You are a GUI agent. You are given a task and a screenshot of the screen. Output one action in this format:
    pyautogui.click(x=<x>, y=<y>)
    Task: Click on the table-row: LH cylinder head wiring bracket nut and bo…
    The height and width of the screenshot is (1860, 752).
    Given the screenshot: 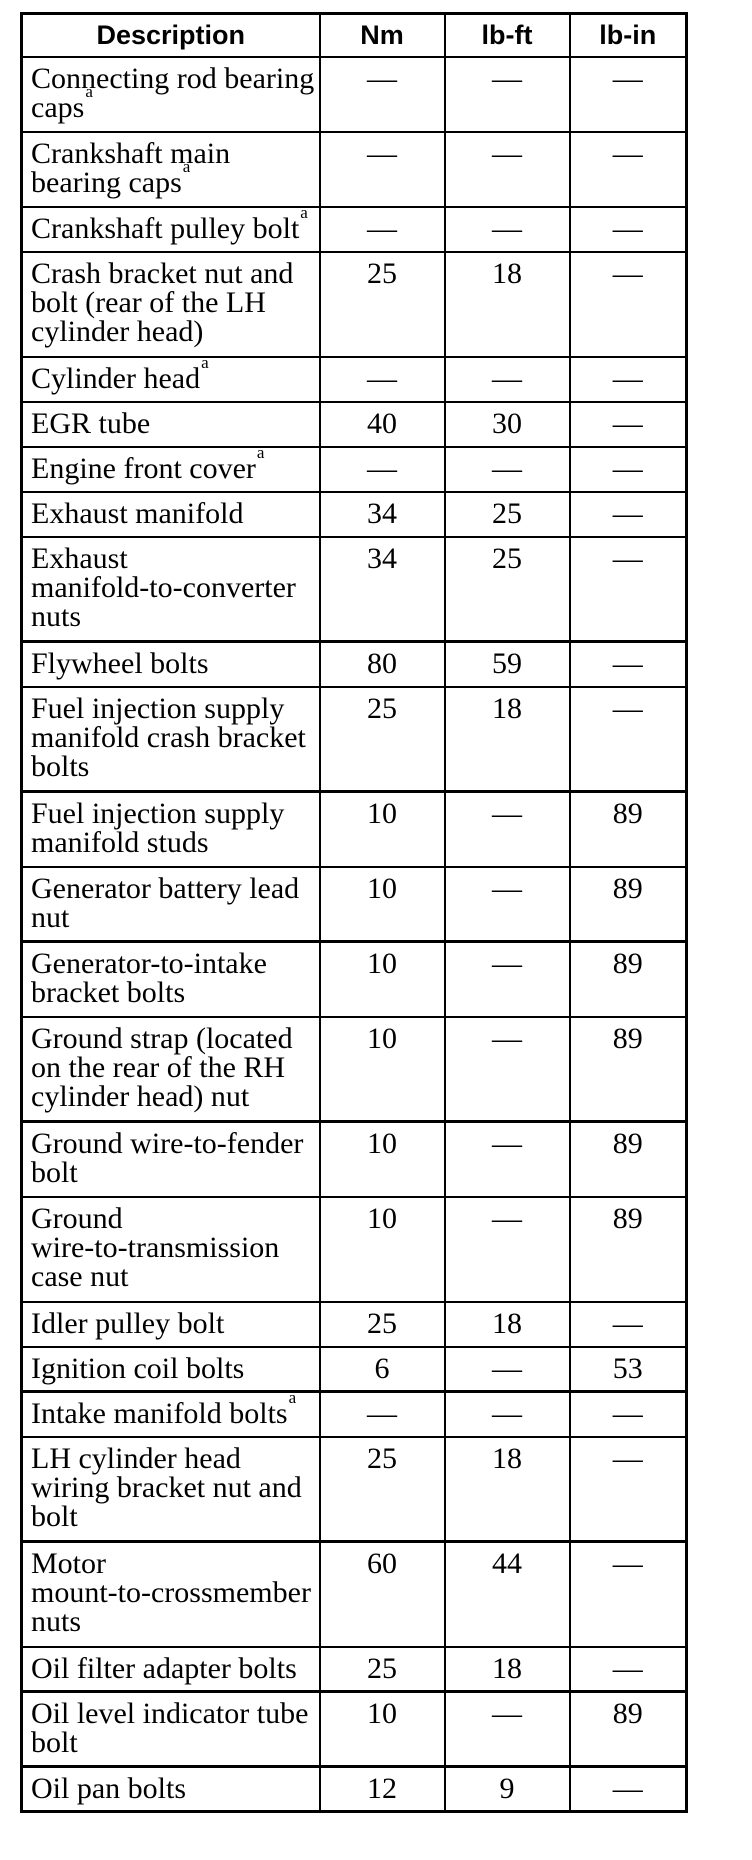 What is the action you would take?
    pyautogui.click(x=354, y=1489)
    